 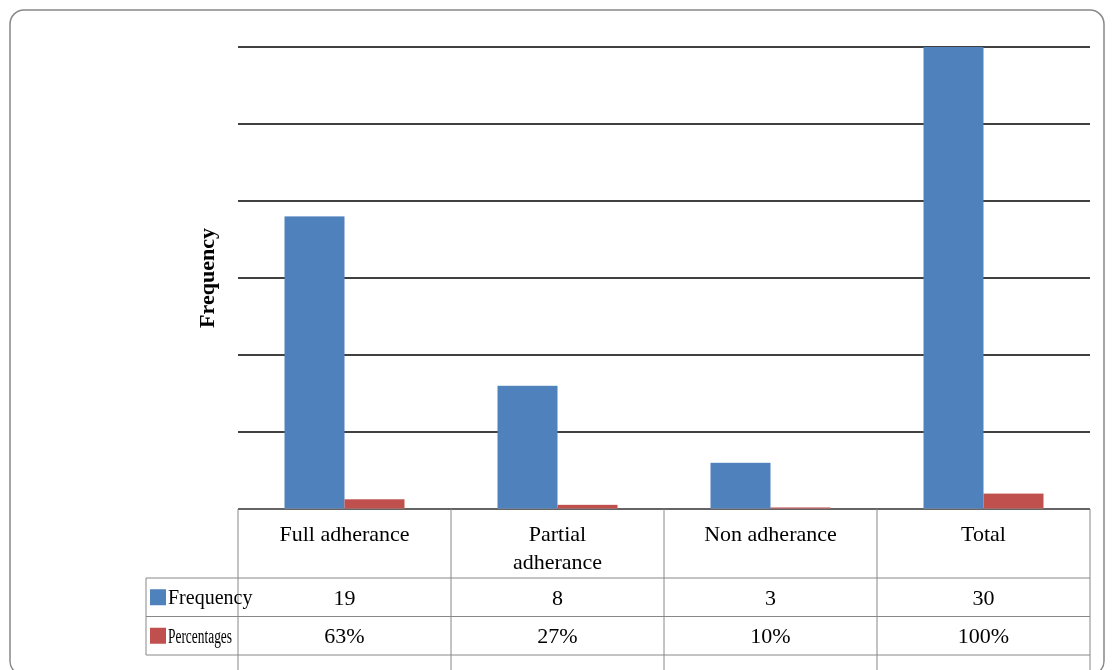 What do you see at coordinates (983, 533) in the screenshot?
I see `x-tick-label: Total` at bounding box center [983, 533].